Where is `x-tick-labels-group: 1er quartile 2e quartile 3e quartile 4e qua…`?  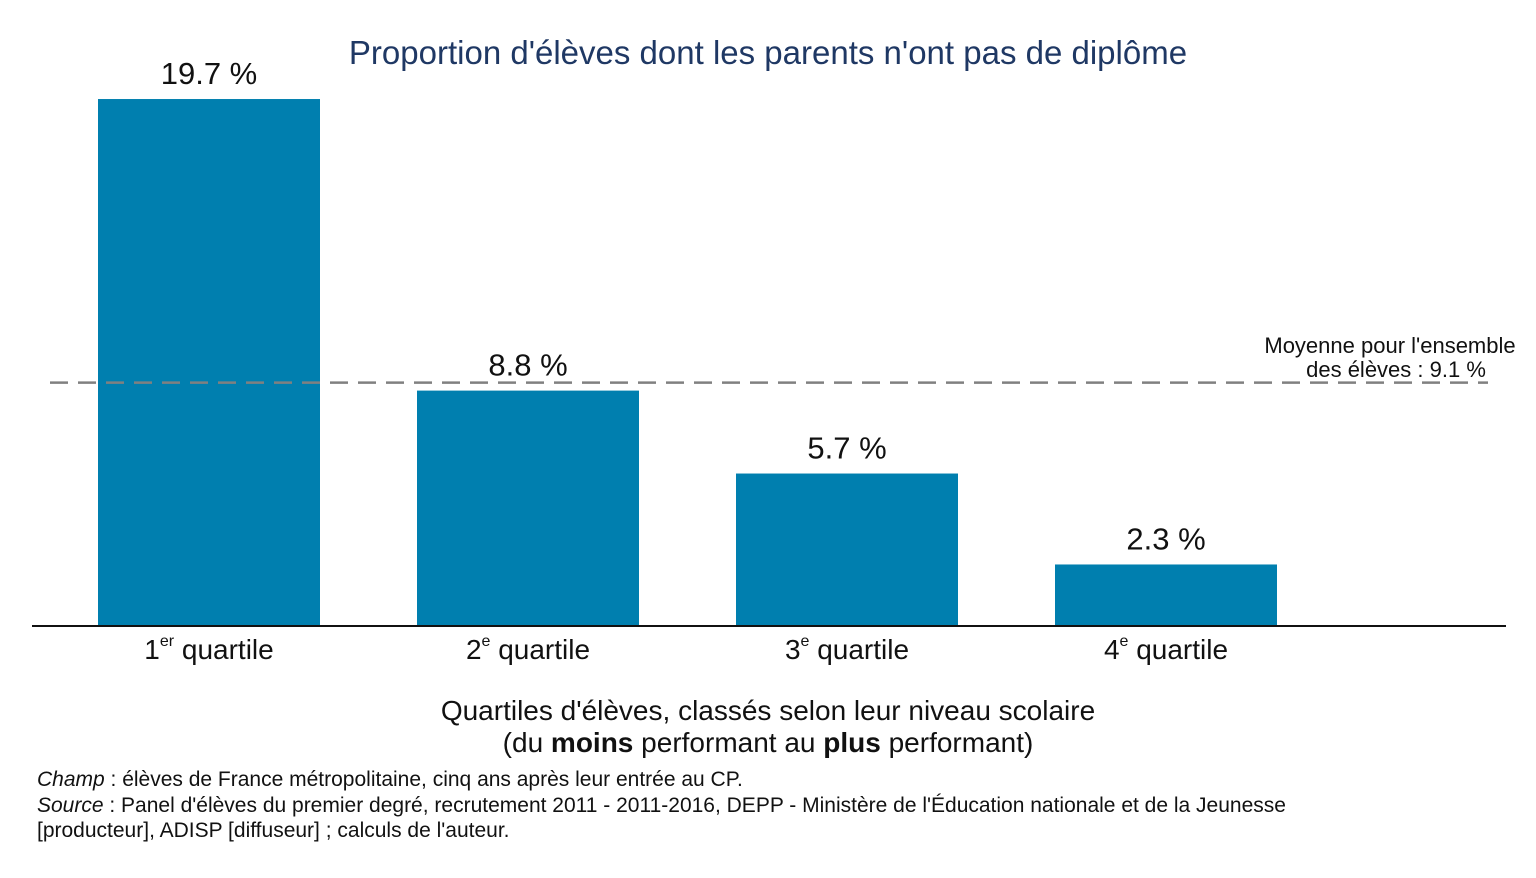
x-tick-labels-group: 1er quartile 2e quartile 3e quartile 4e qua… is located at coordinates (686, 649).